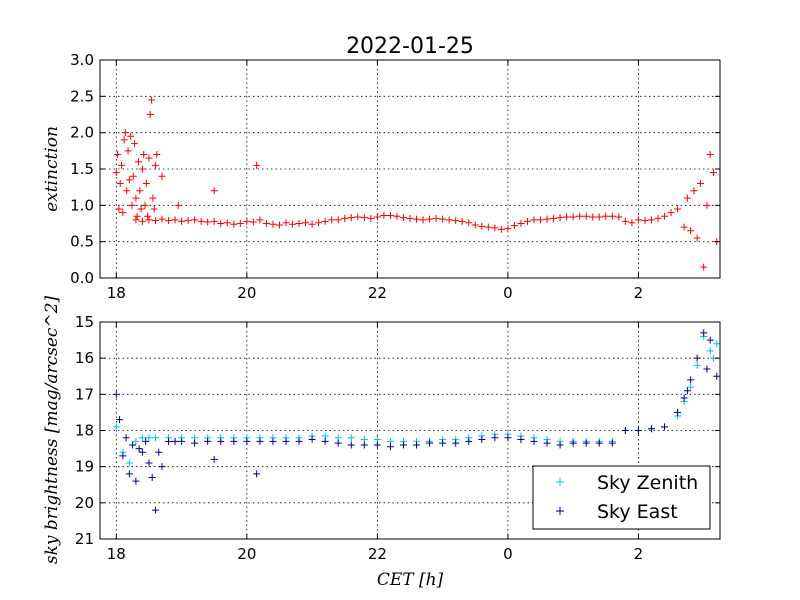  Describe the element at coordinates (560, 482) in the screenshot. I see `legend-marker-sky-zenith` at that location.